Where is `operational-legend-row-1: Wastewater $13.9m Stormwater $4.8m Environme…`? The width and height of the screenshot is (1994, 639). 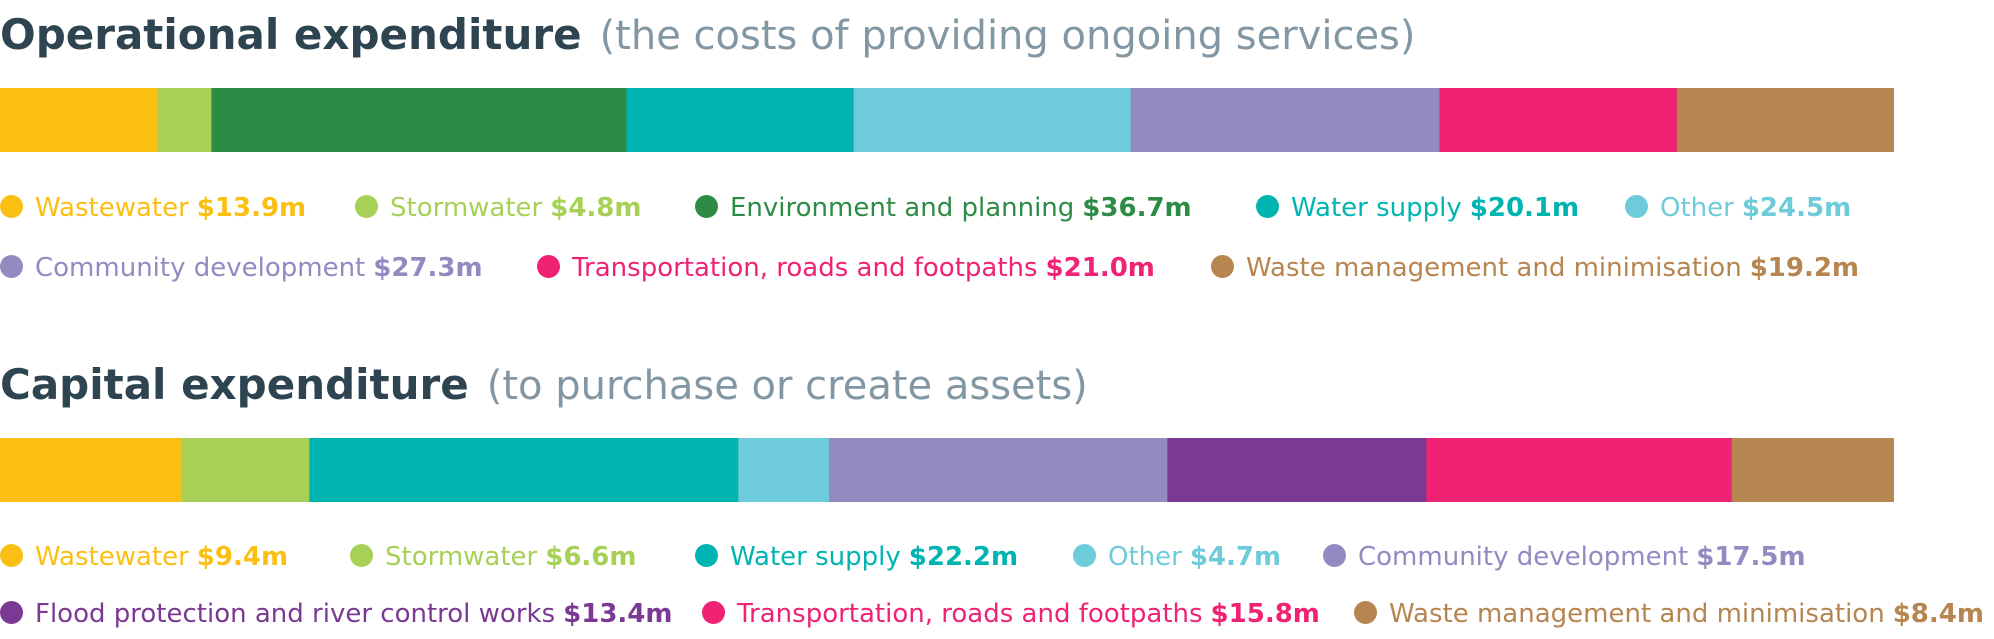 operational-legend-row-1: Wastewater $13.9m Stormwater $4.8m Environme… is located at coordinates (997, 208).